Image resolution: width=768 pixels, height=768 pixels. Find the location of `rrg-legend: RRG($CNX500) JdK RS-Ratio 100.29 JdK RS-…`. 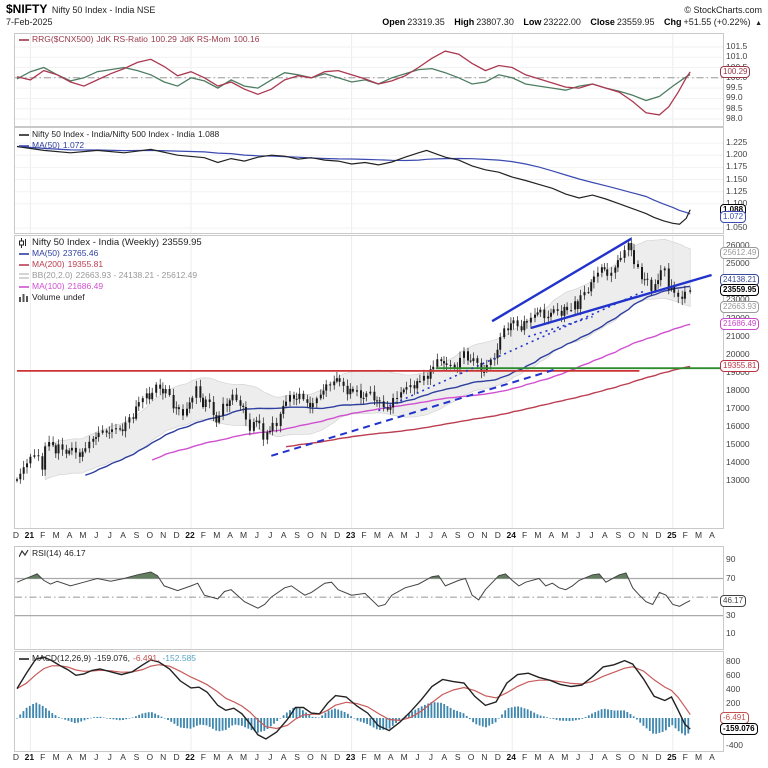

rrg-legend: RRG($CNX500) JdK RS-Ratio 100.29 JdK RS-… is located at coordinates (138, 39).